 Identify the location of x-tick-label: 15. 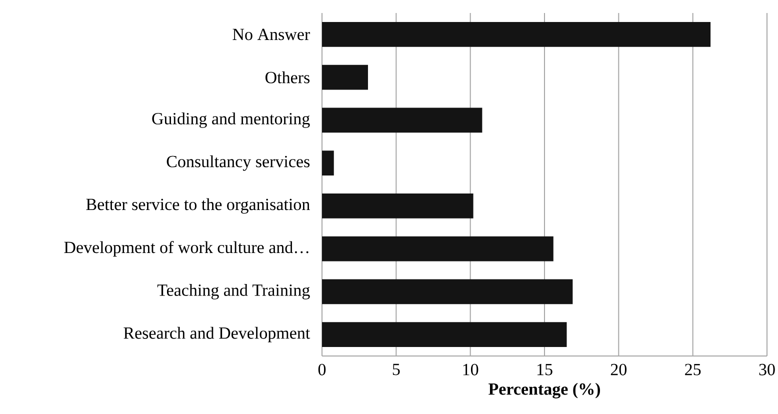
(544, 370).